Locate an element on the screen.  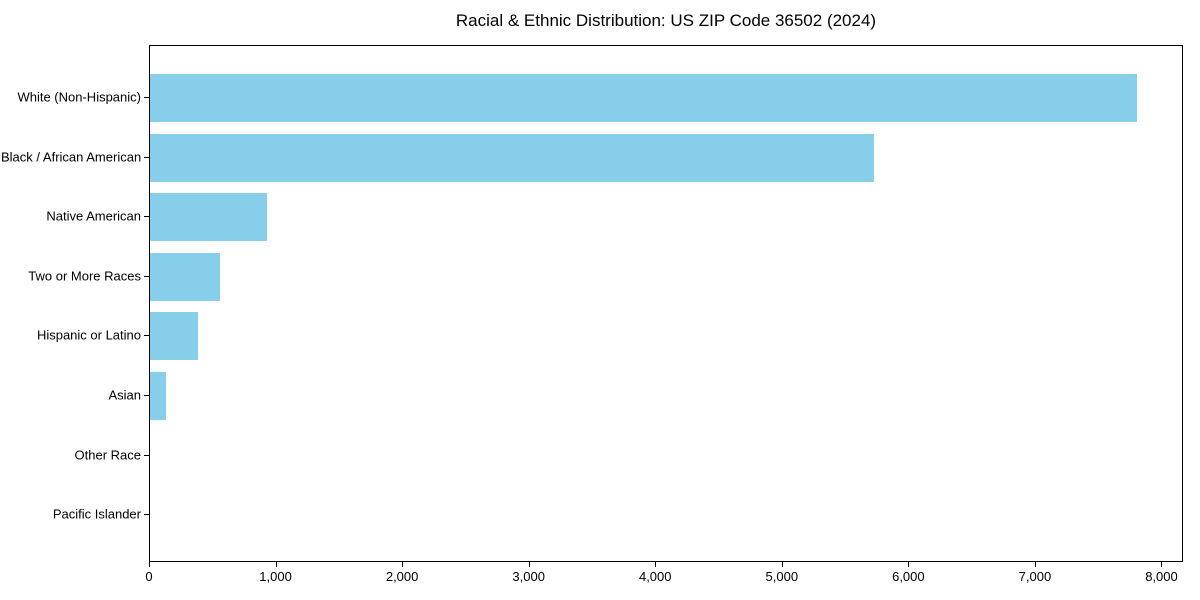
y-tick-label: Two or More Races is located at coordinates (84, 276).